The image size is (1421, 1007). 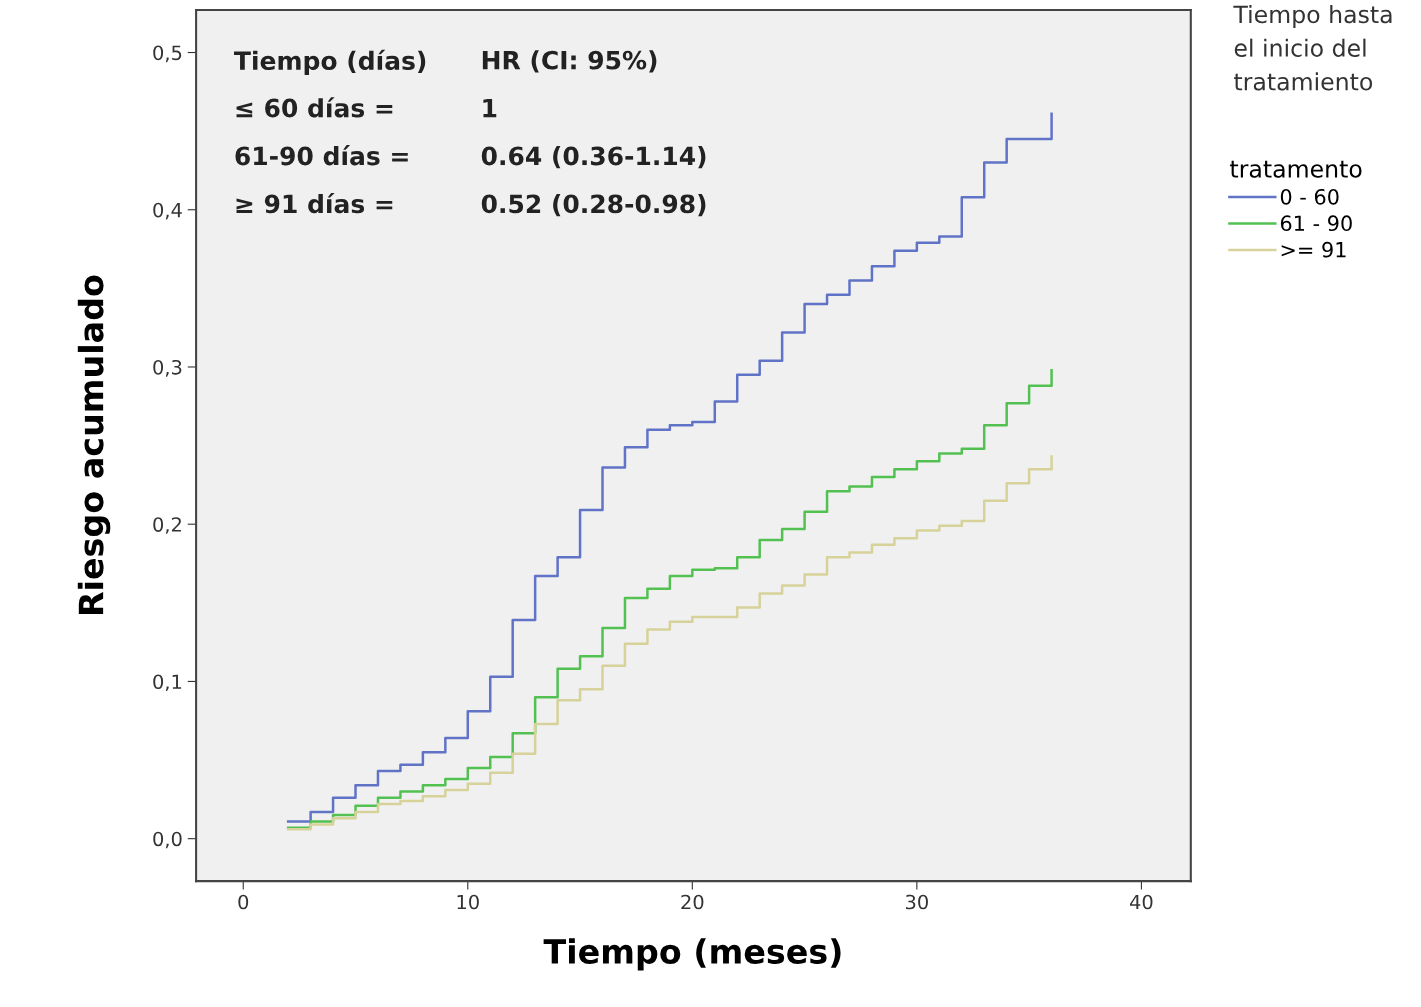 I want to click on x-tick-label: 40, so click(x=1141, y=902).